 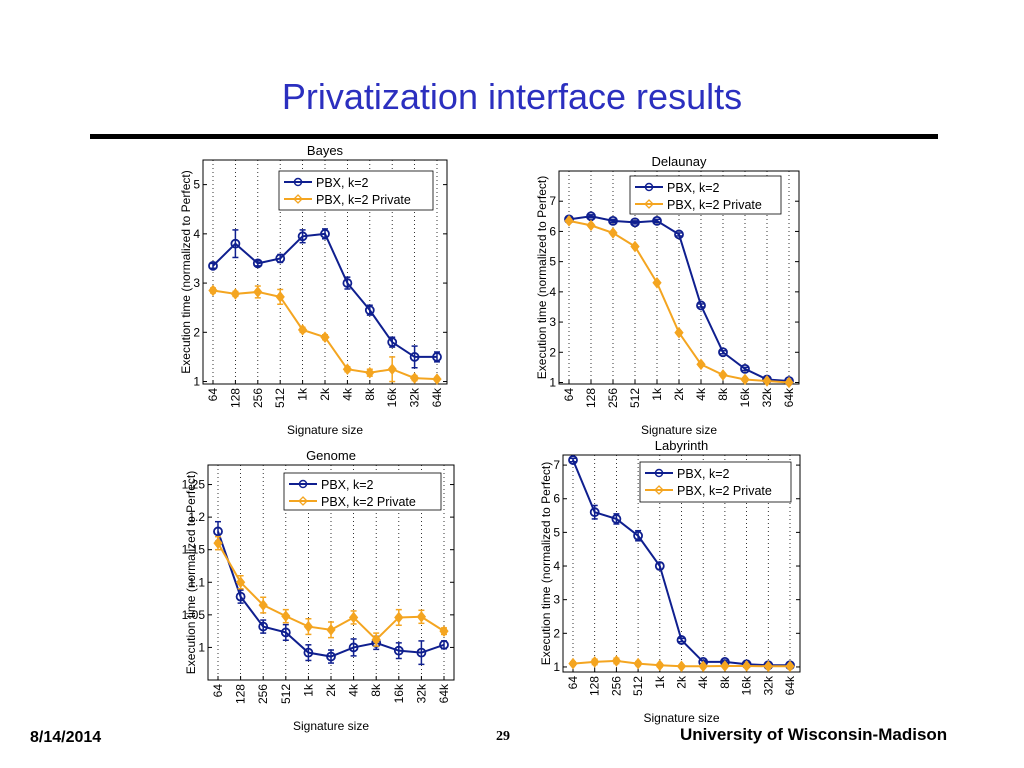 What do you see at coordinates (194, 485) in the screenshot?
I see `y-tick-label: 1.25` at bounding box center [194, 485].